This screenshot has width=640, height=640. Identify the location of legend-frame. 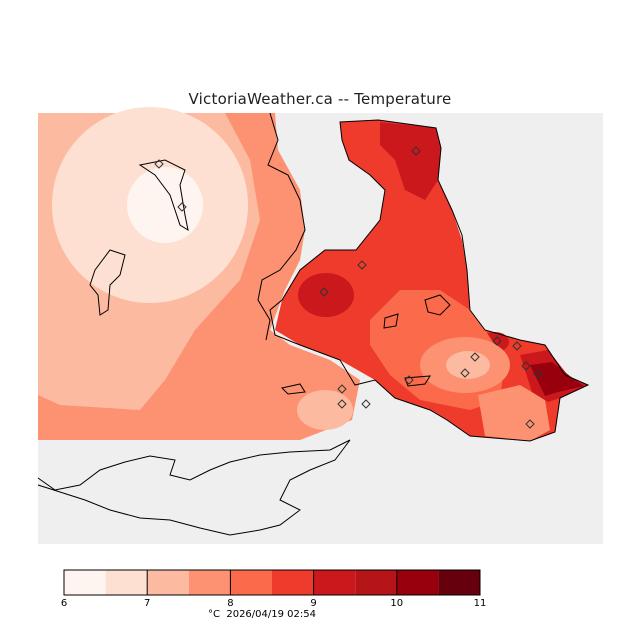
(272, 582).